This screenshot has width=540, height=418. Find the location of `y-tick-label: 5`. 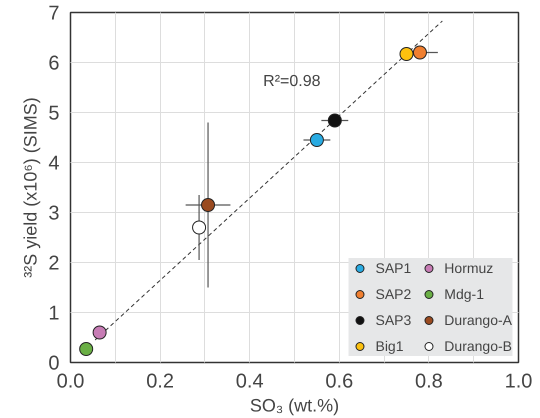

y-tick-label: 5 is located at coordinates (54, 113).